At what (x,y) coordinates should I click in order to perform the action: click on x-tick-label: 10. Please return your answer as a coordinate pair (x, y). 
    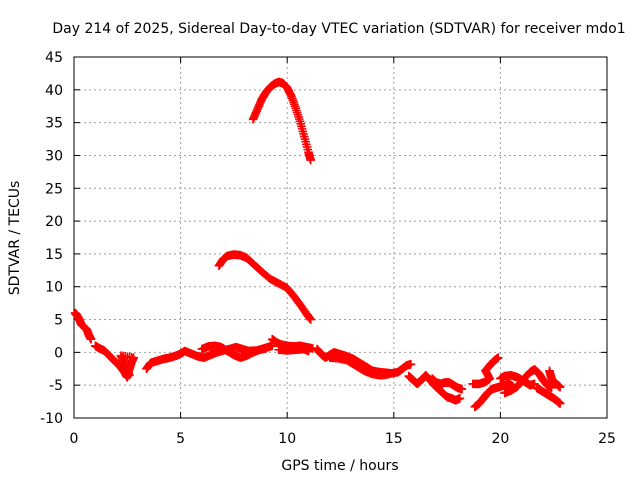
    Looking at the image, I should click on (287, 439).